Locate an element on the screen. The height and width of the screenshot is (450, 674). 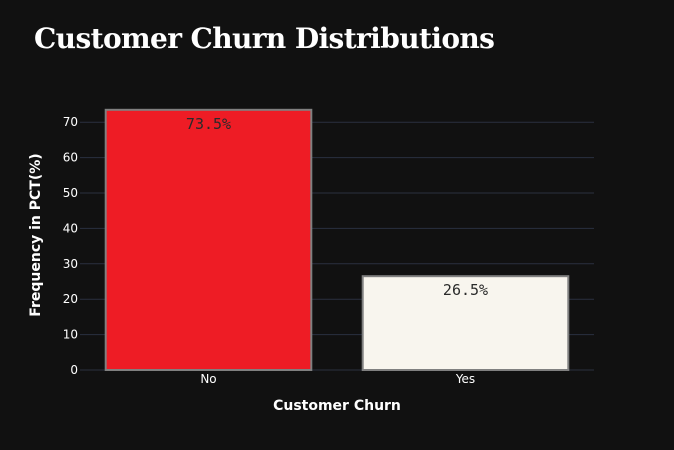
x-axis-ticks: No Yes is located at coordinates (337, 379).